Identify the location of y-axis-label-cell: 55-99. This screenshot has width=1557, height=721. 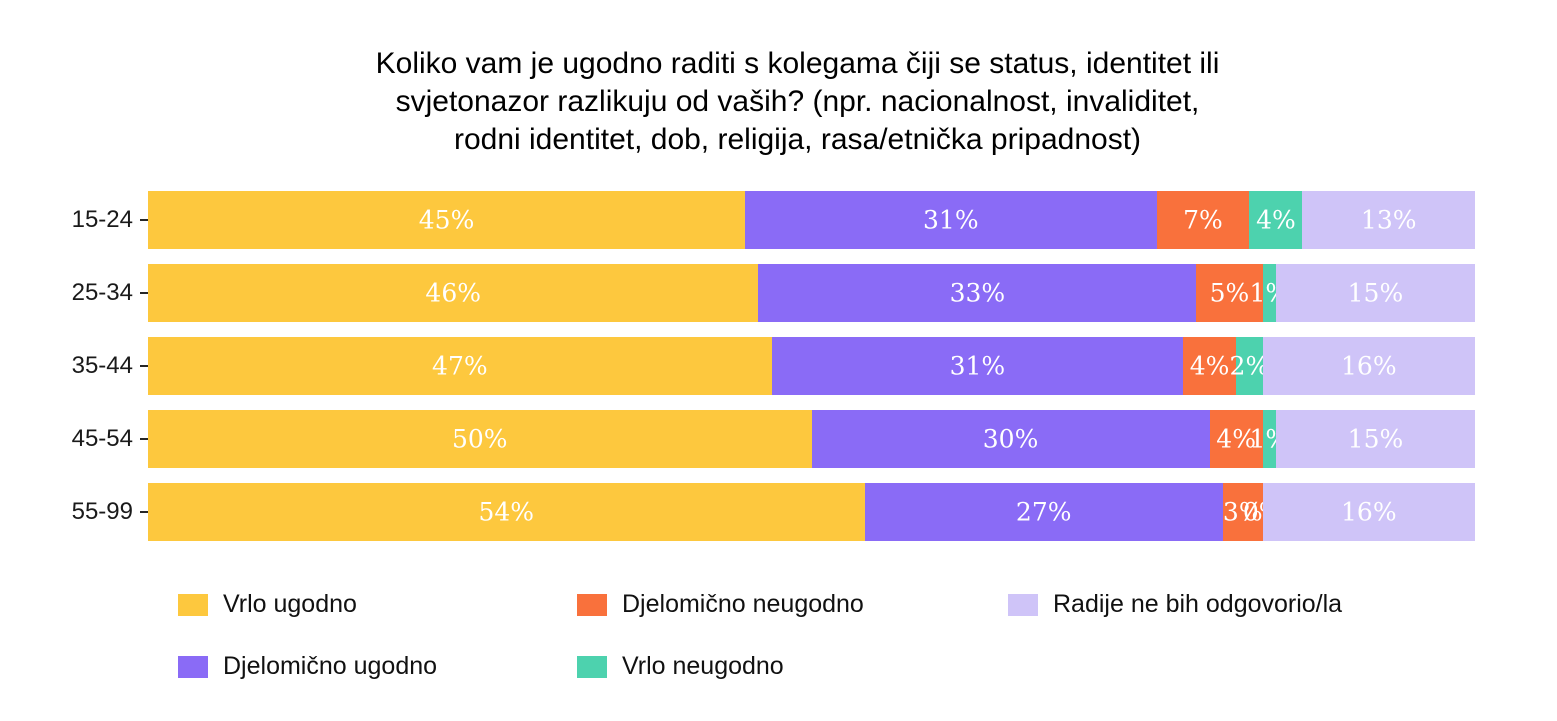
(74, 512).